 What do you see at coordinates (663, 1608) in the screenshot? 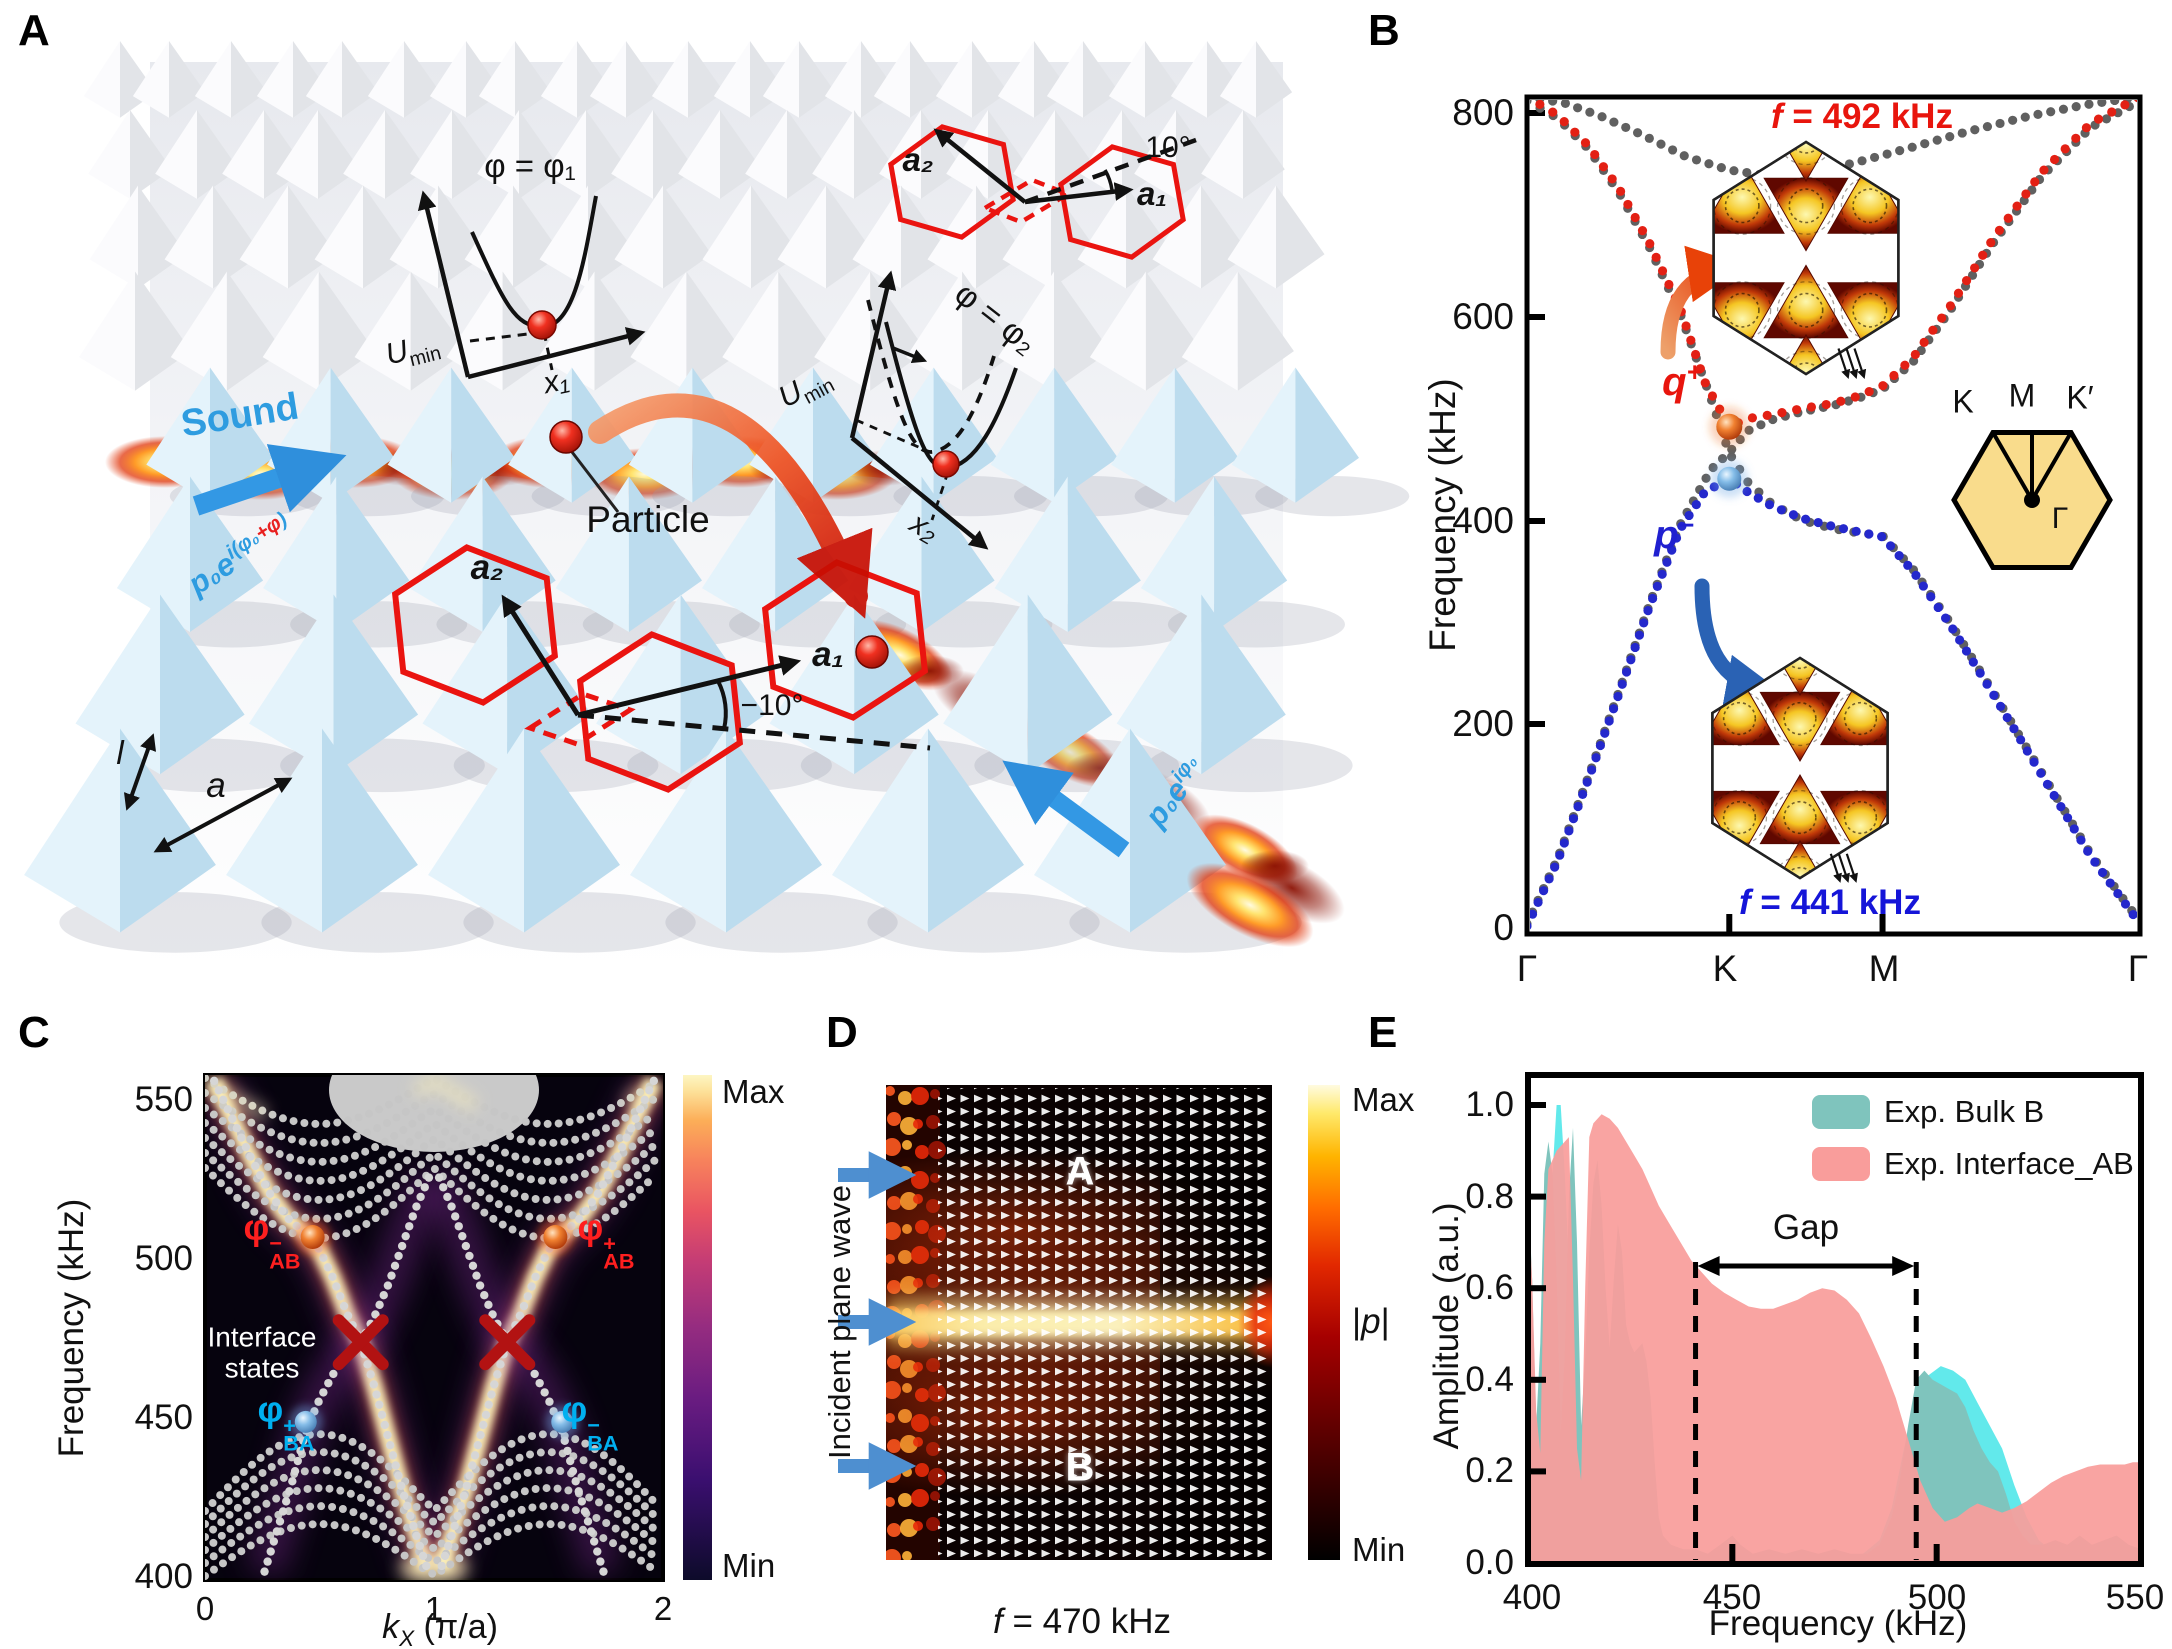
I see `c-xtick-2: 2` at bounding box center [663, 1608].